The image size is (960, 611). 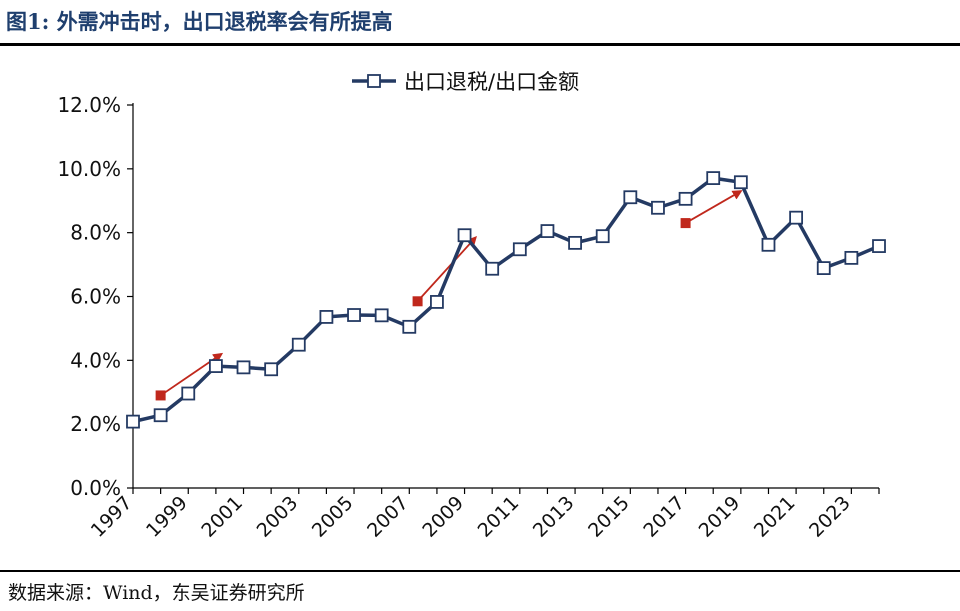 What do you see at coordinates (554, 517) in the screenshot?
I see `x-tick-label: 2013` at bounding box center [554, 517].